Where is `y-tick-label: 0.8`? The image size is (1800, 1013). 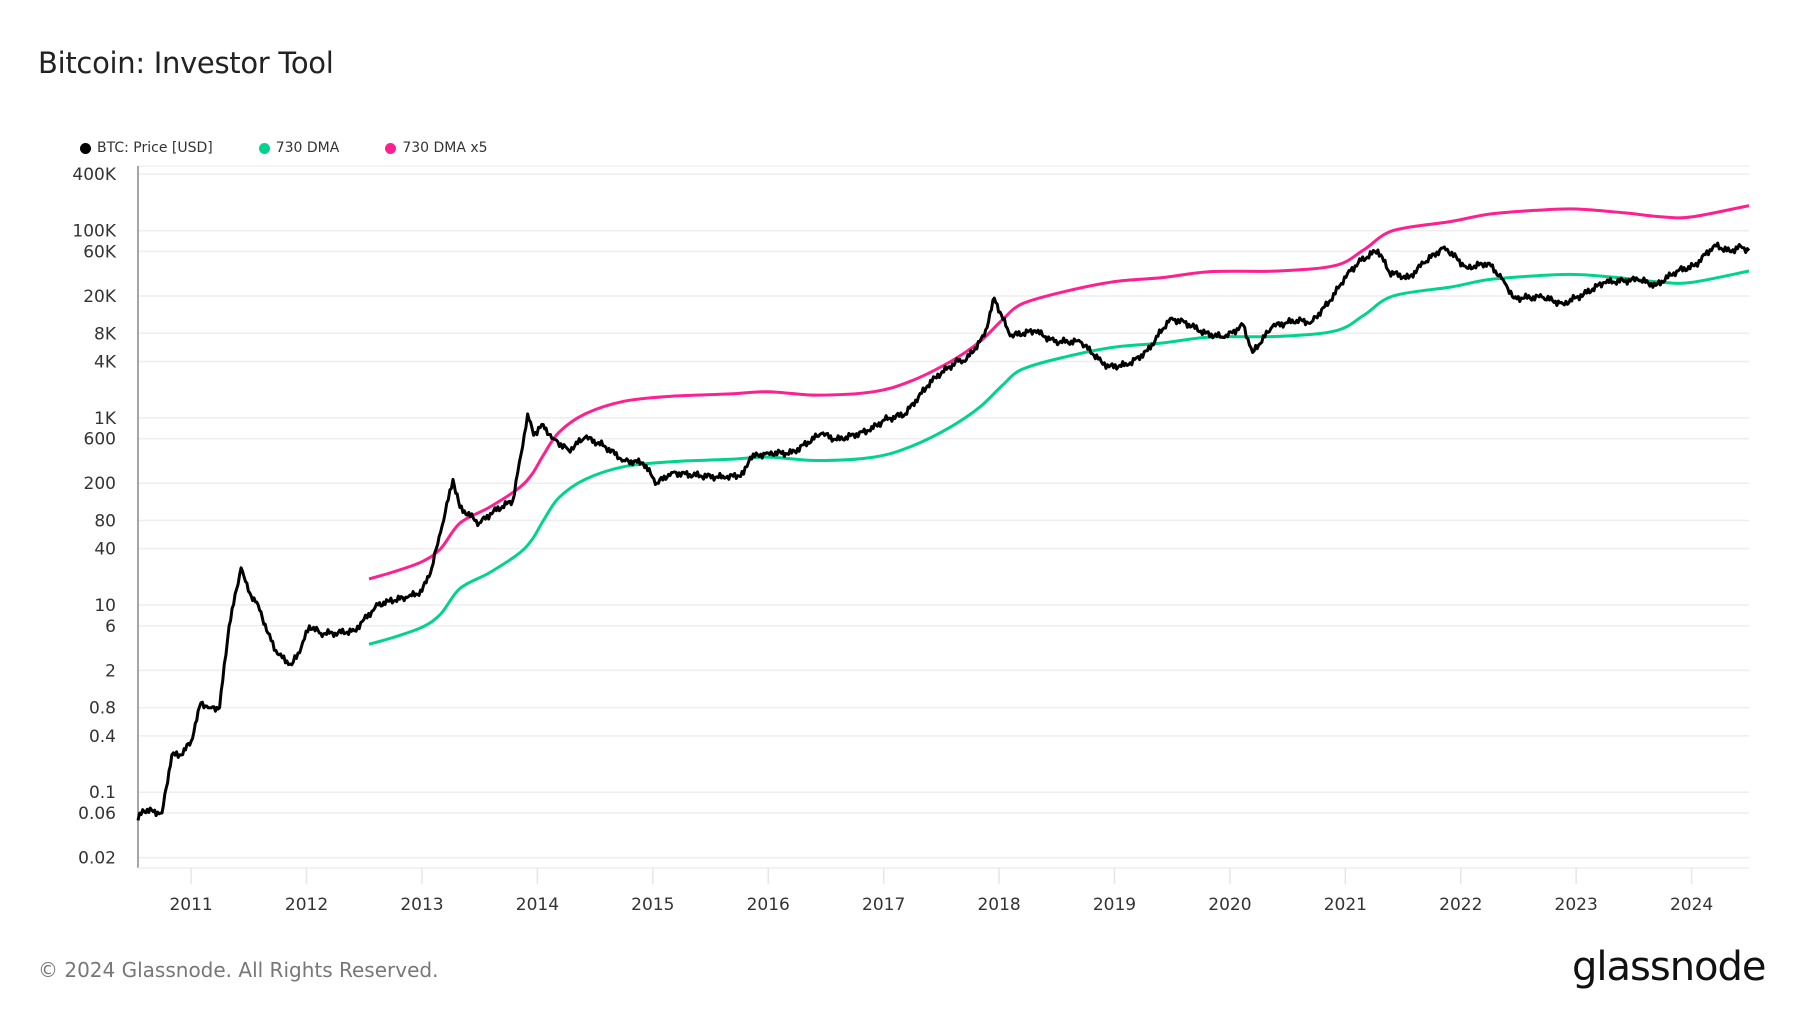
y-tick-label: 0.8 is located at coordinates (102, 709).